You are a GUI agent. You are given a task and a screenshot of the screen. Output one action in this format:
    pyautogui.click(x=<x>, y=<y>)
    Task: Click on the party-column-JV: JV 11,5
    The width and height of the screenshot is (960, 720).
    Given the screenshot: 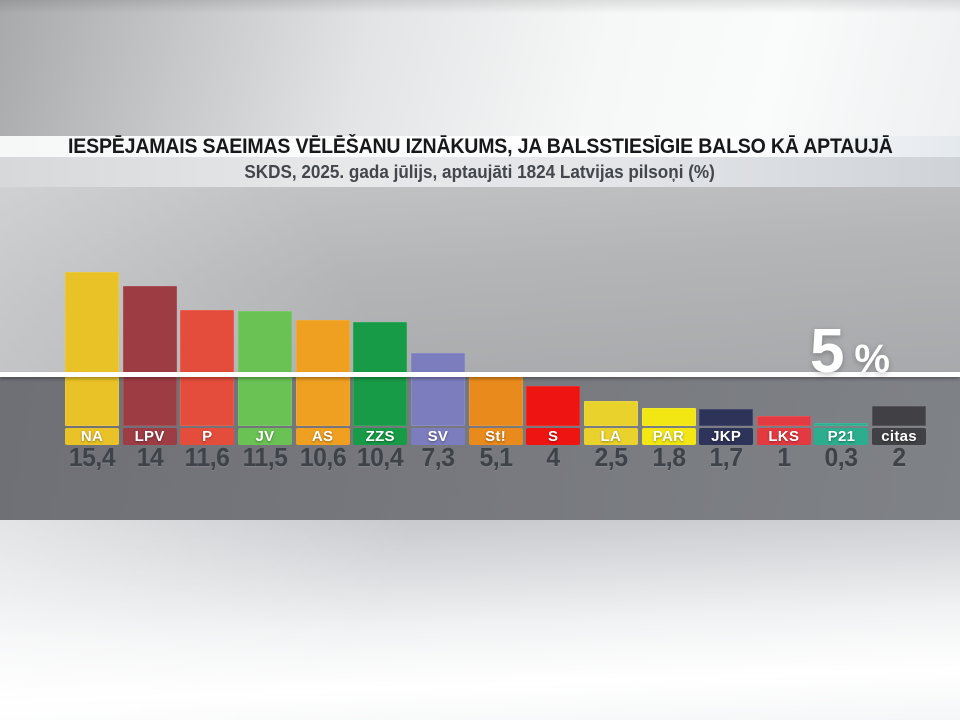 What is the action you would take?
    pyautogui.click(x=265, y=360)
    